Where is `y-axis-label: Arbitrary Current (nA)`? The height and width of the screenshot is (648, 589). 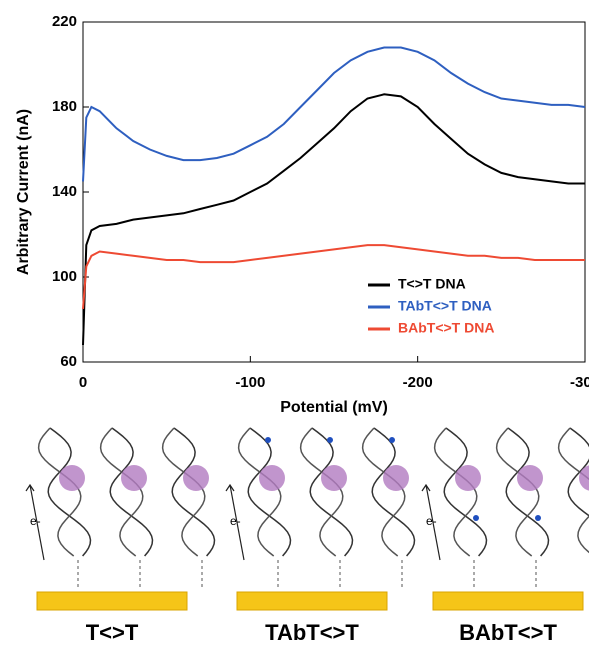
y-axis-label: Arbitrary Current (nA) is located at coordinates (23, 192).